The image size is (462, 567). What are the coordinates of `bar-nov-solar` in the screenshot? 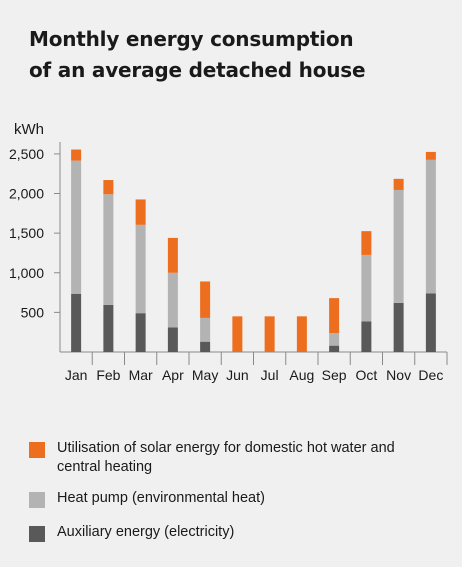 It's located at (398, 184).